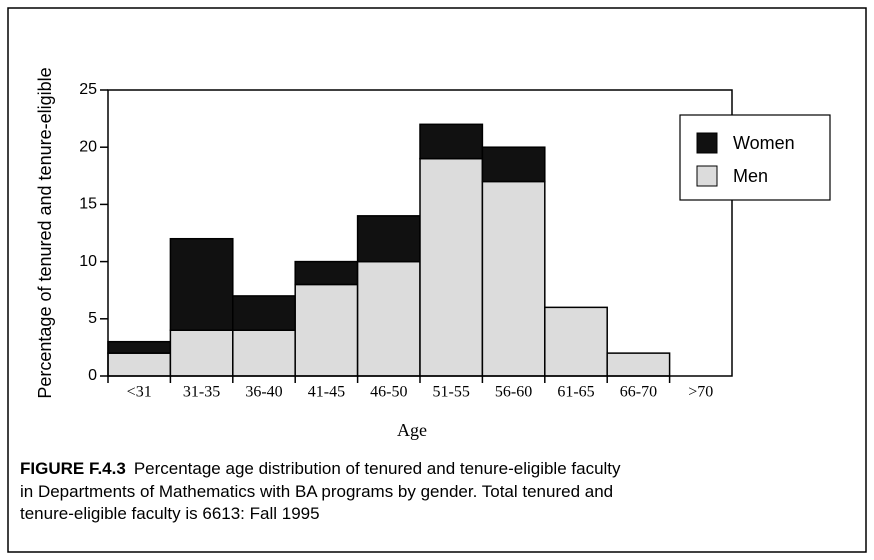 Image resolution: width=874 pixels, height=560 pixels. I want to click on x-tick-label: <31, so click(139, 392).